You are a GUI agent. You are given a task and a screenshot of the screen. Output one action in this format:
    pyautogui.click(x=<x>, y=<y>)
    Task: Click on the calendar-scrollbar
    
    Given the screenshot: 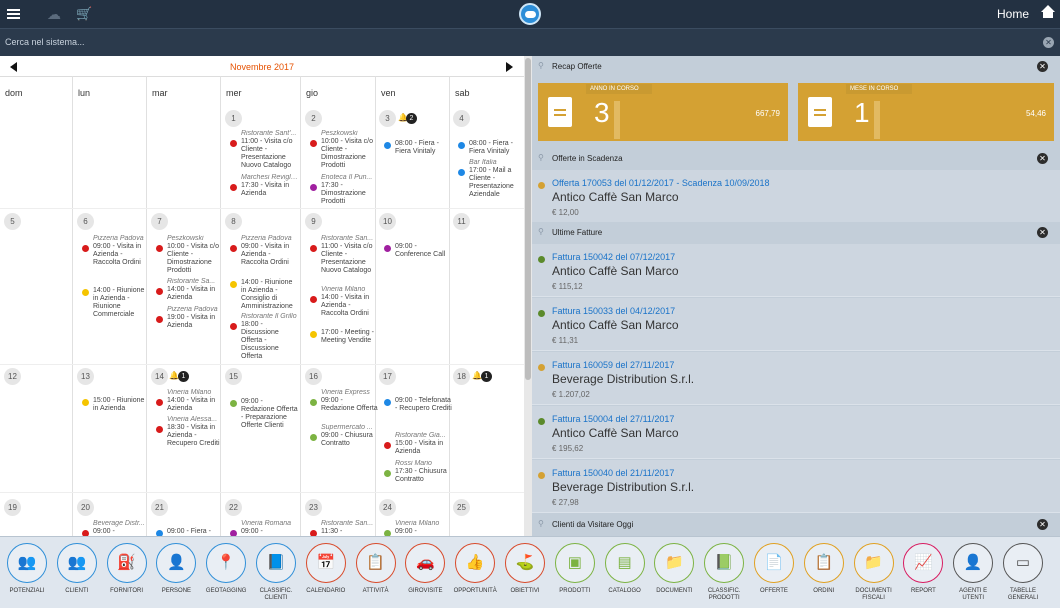 What is the action you would take?
    pyautogui.click(x=528, y=296)
    